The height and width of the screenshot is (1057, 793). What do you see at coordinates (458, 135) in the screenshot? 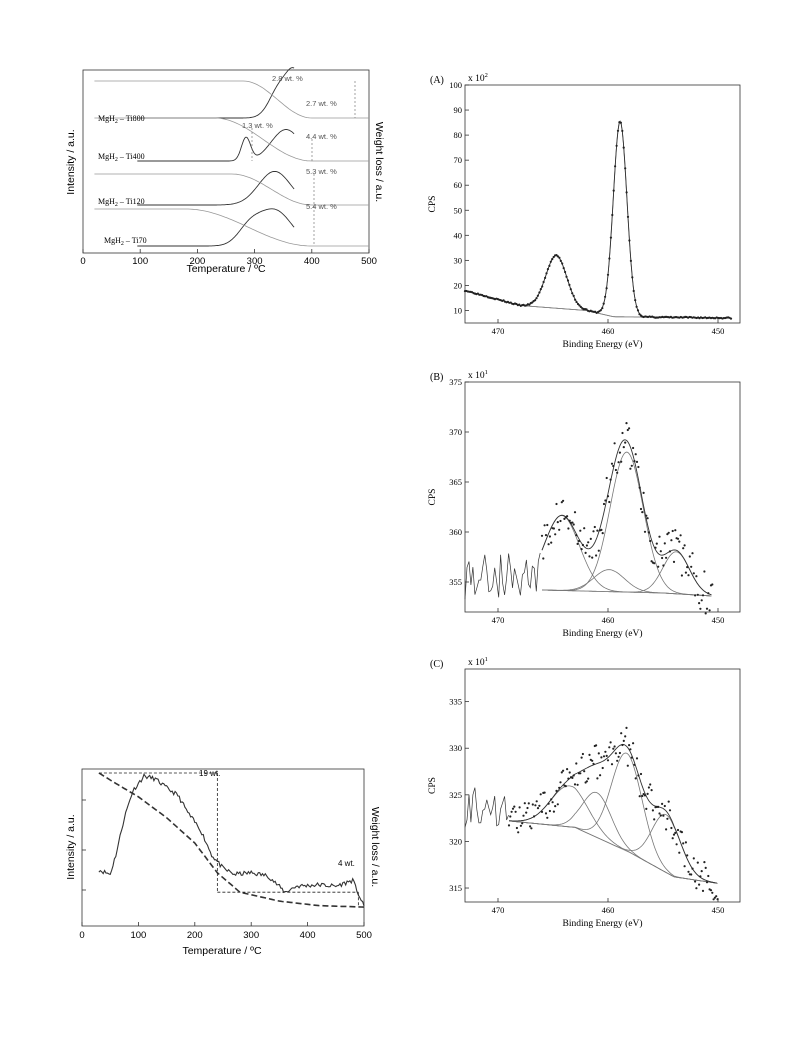
I see `y-tick-label: 80` at bounding box center [458, 135].